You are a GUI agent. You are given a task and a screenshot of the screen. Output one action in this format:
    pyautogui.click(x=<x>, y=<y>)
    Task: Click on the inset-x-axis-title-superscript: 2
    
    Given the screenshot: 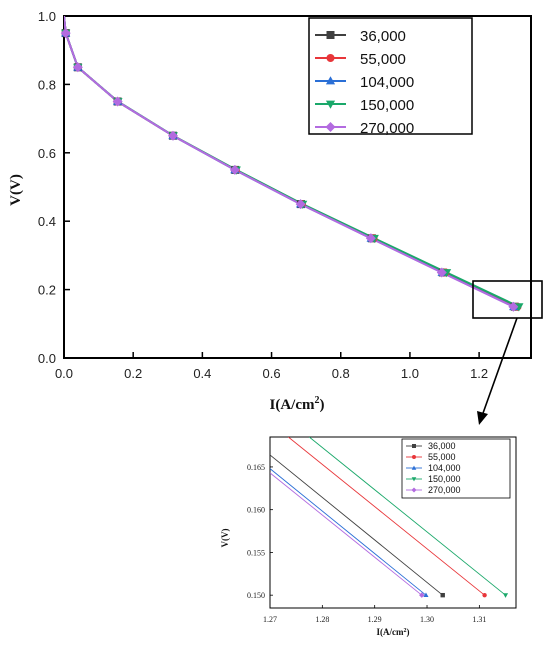 What is the action you would take?
    pyautogui.click(x=405, y=631)
    